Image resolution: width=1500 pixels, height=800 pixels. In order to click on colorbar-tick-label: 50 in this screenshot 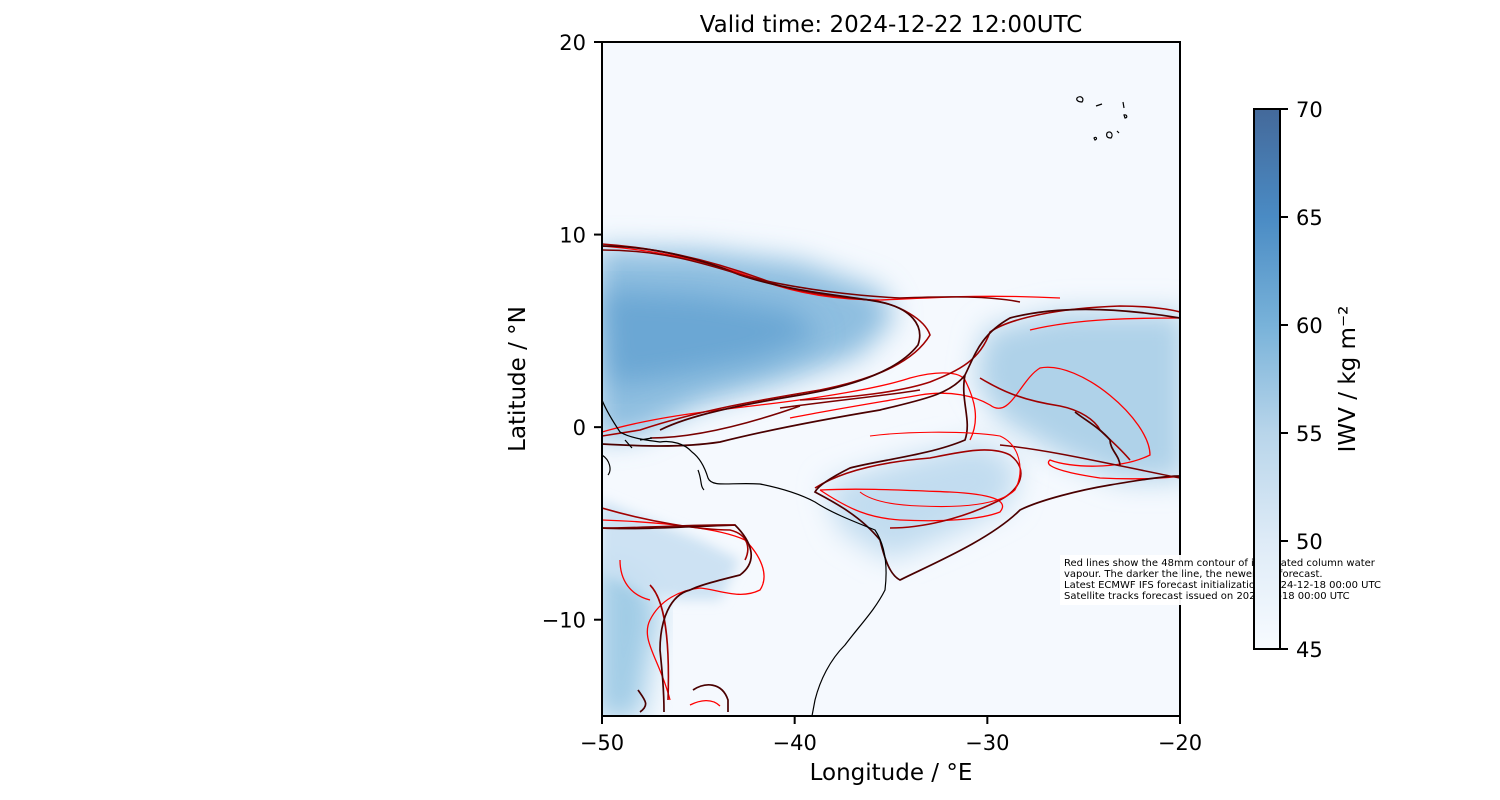, I will do `click(1309, 542)`.